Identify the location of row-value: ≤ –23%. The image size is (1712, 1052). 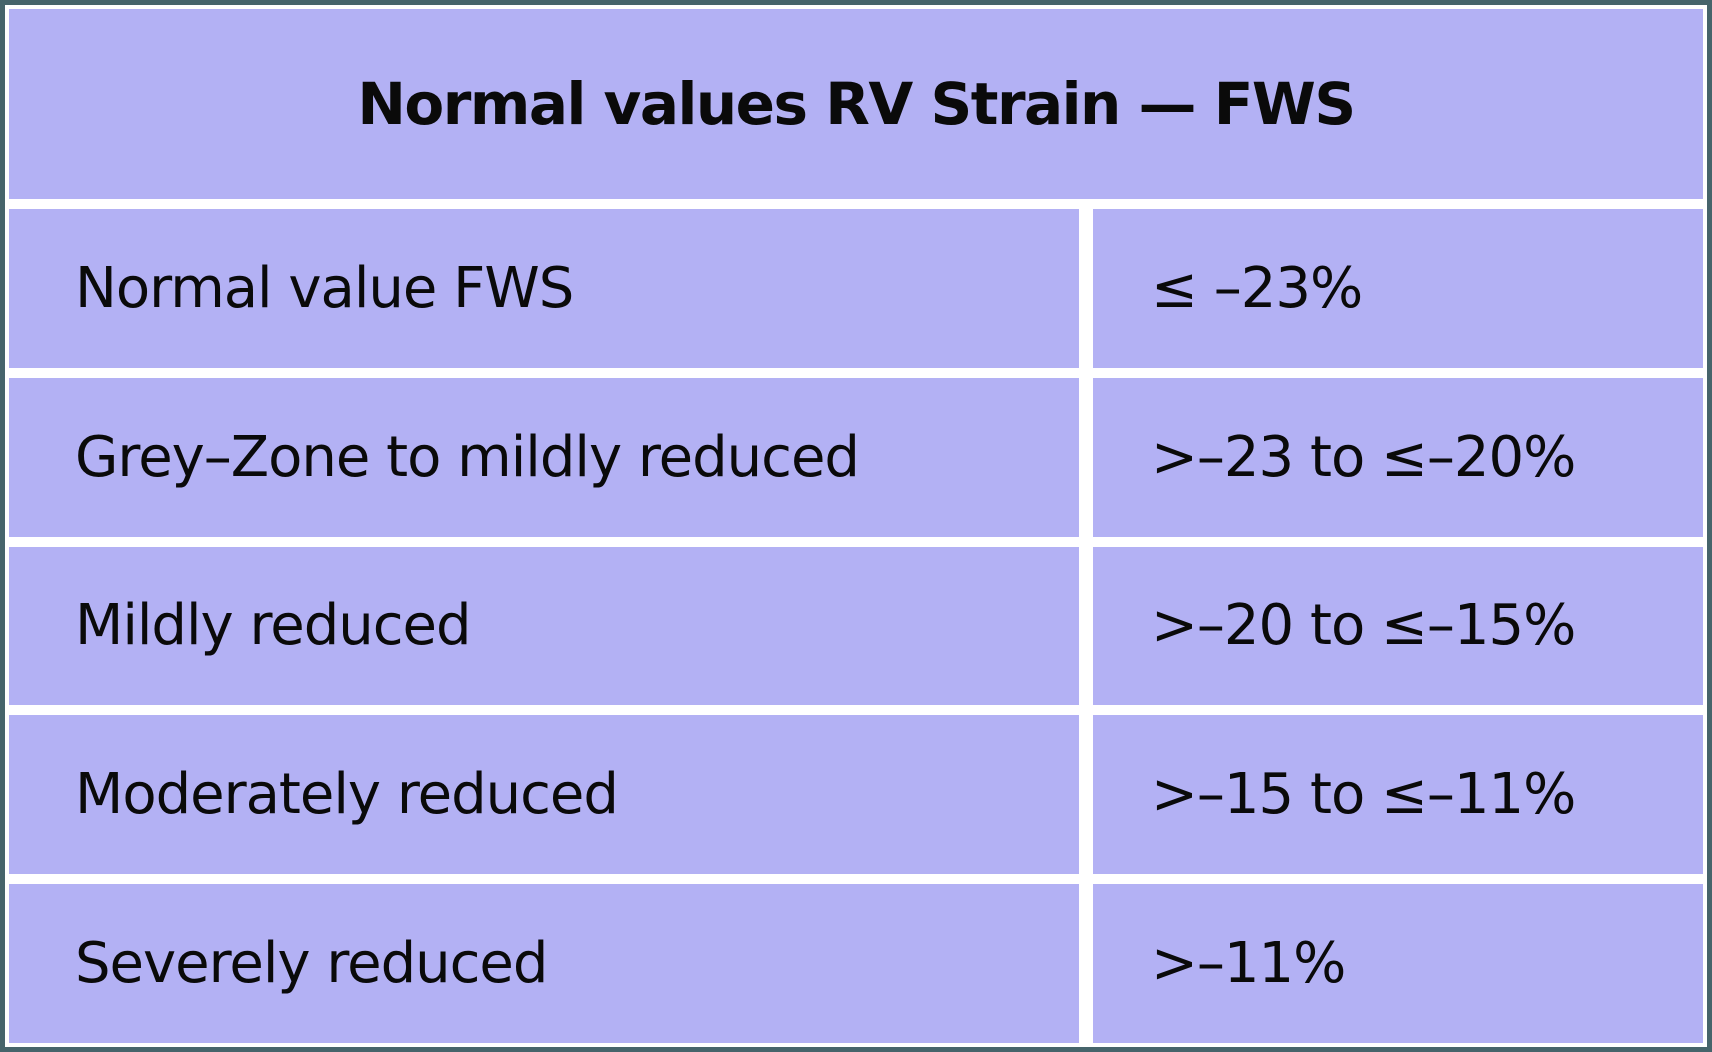
(1257, 288).